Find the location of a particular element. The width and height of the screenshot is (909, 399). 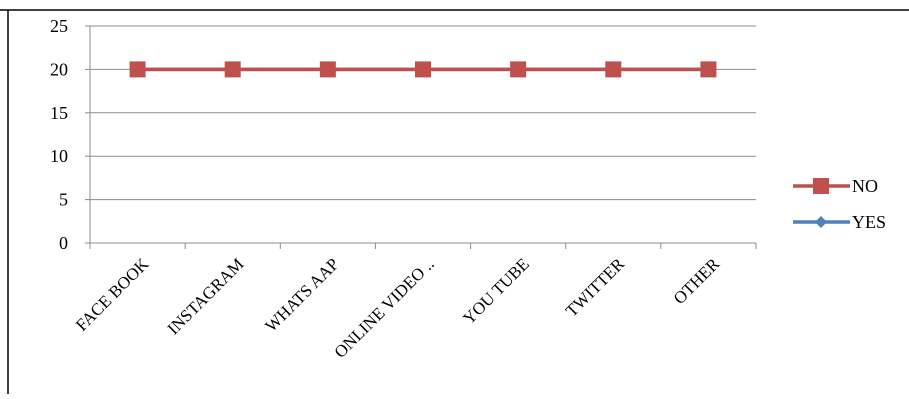

x-tick-label: WHATS AAP is located at coordinates (301, 294).